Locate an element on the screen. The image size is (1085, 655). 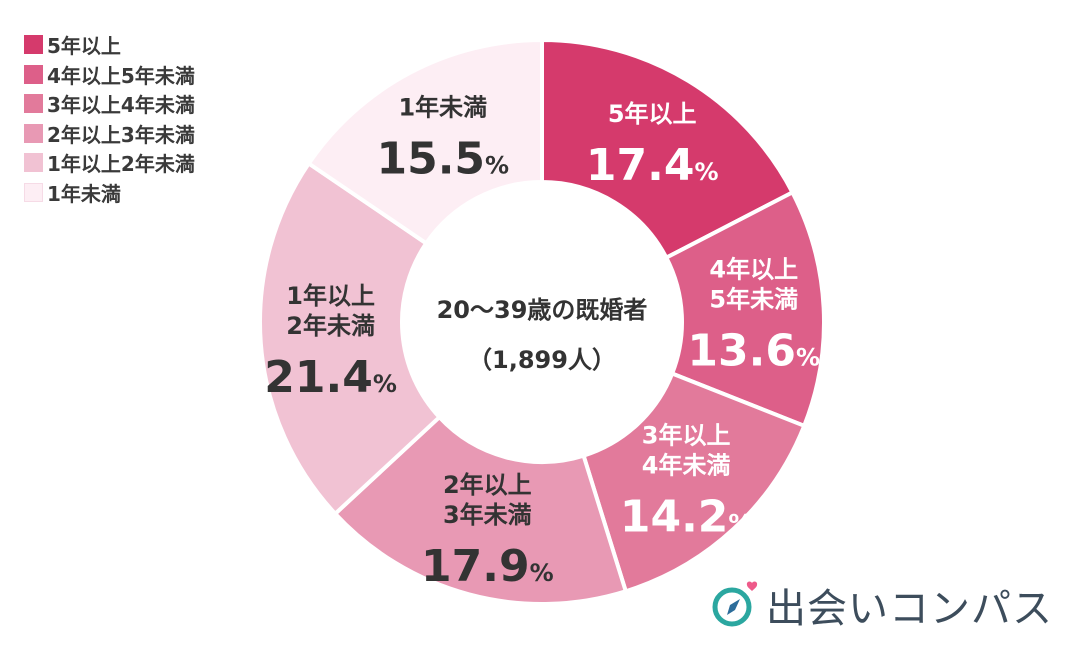
slice-value-label: 14.2% is located at coordinates (686, 516).